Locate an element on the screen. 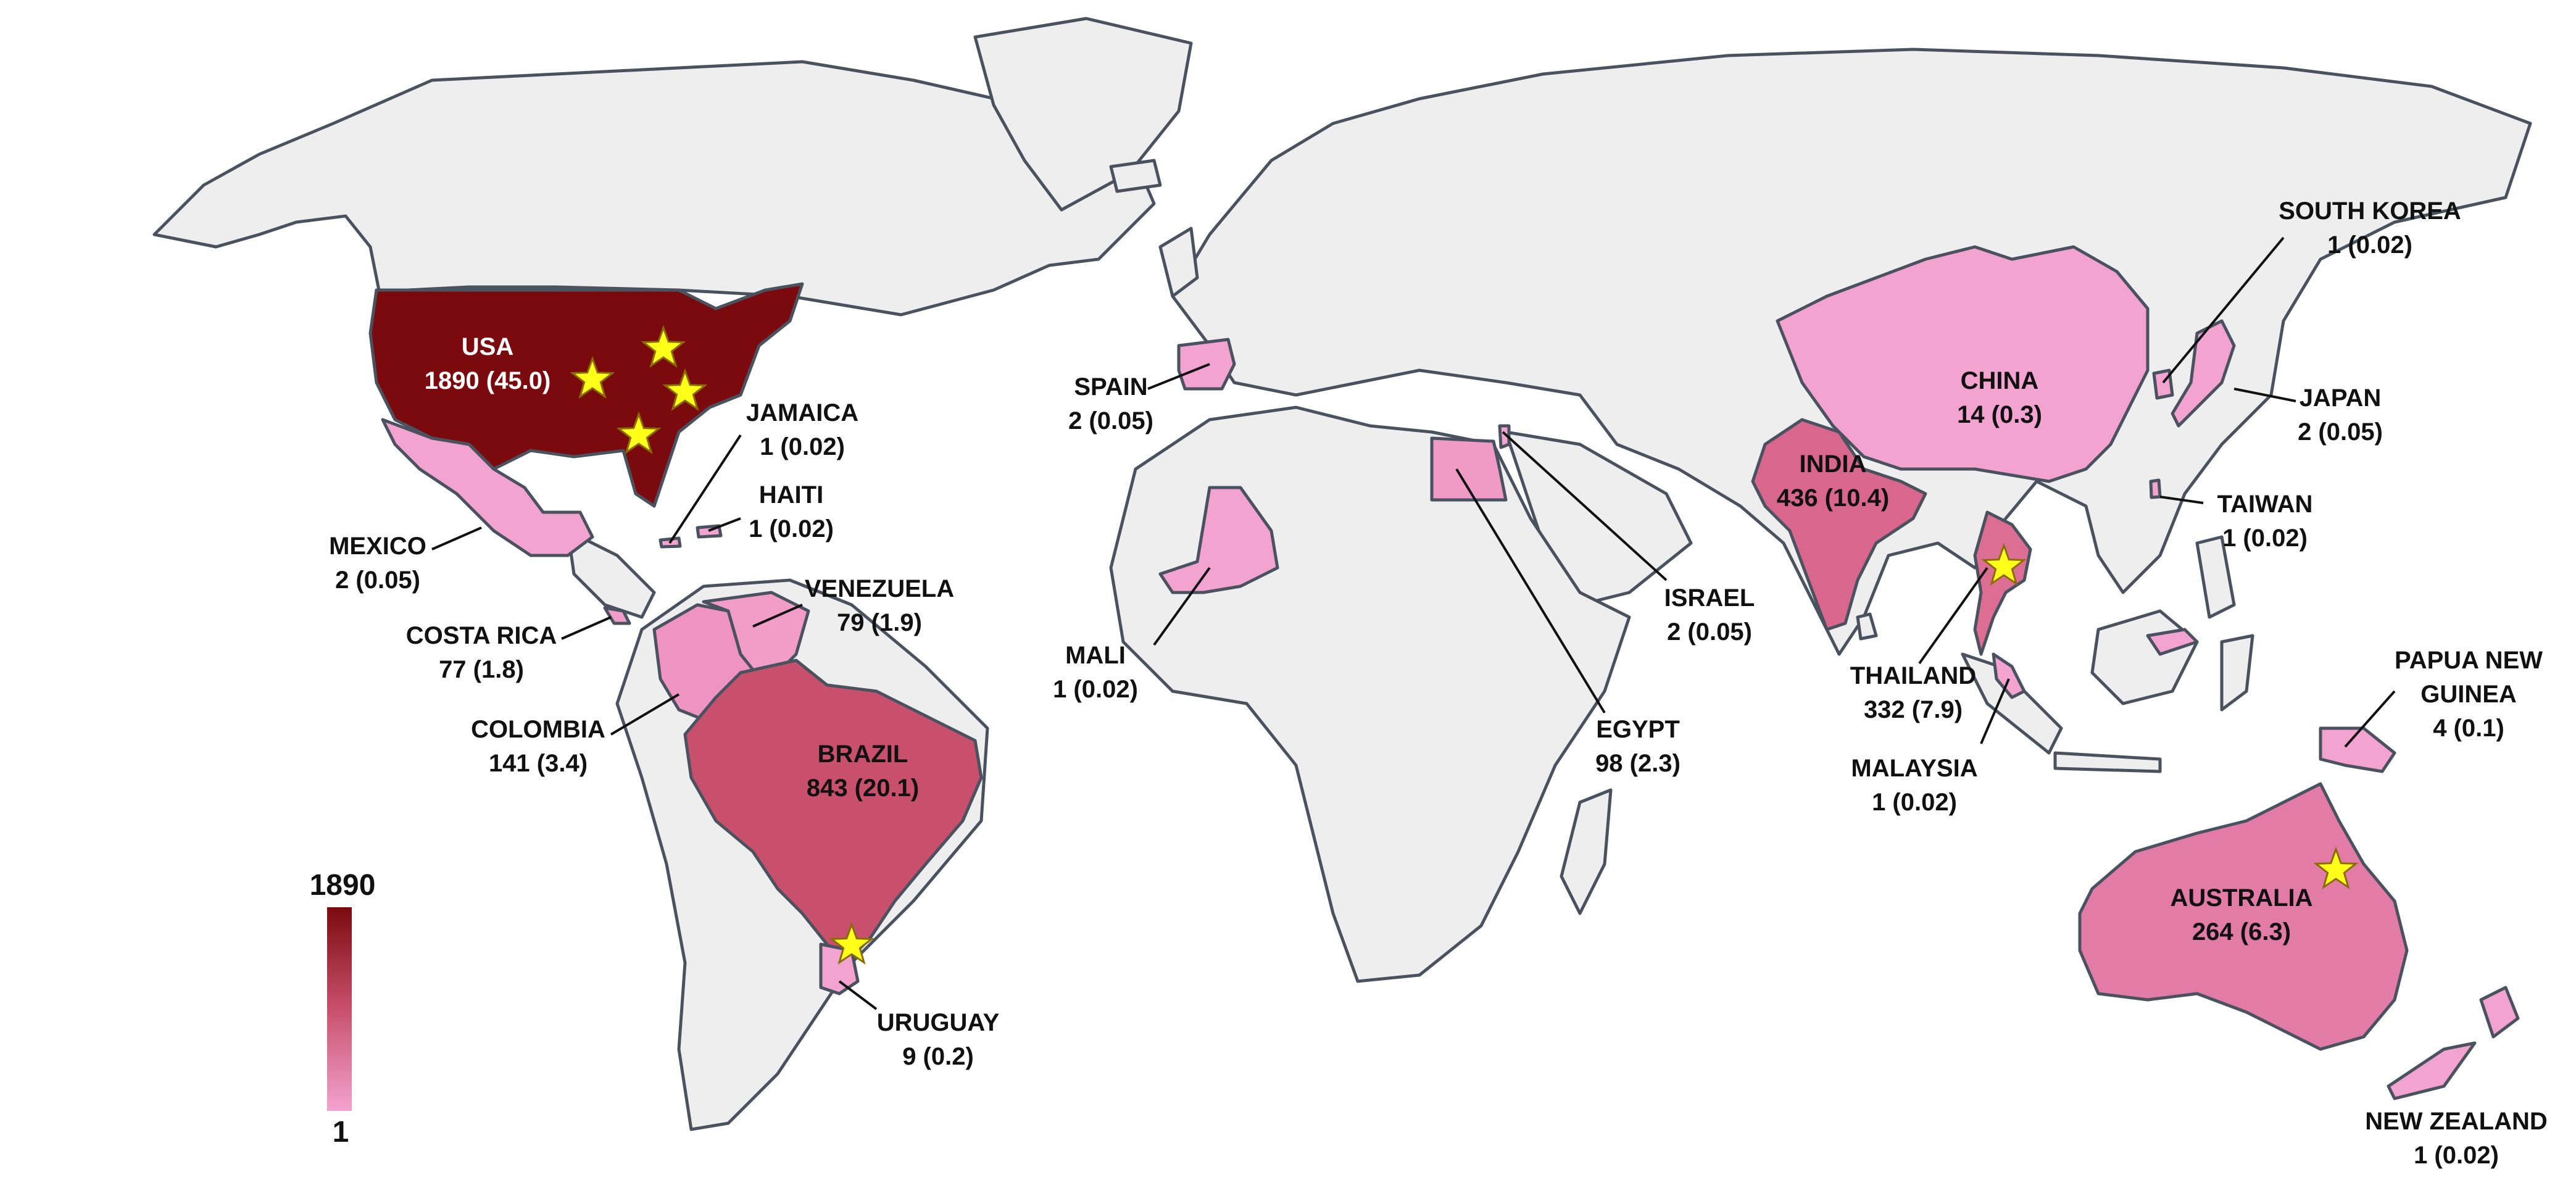  label-uruguay-value: 9 (0.2) is located at coordinates (938, 1056).